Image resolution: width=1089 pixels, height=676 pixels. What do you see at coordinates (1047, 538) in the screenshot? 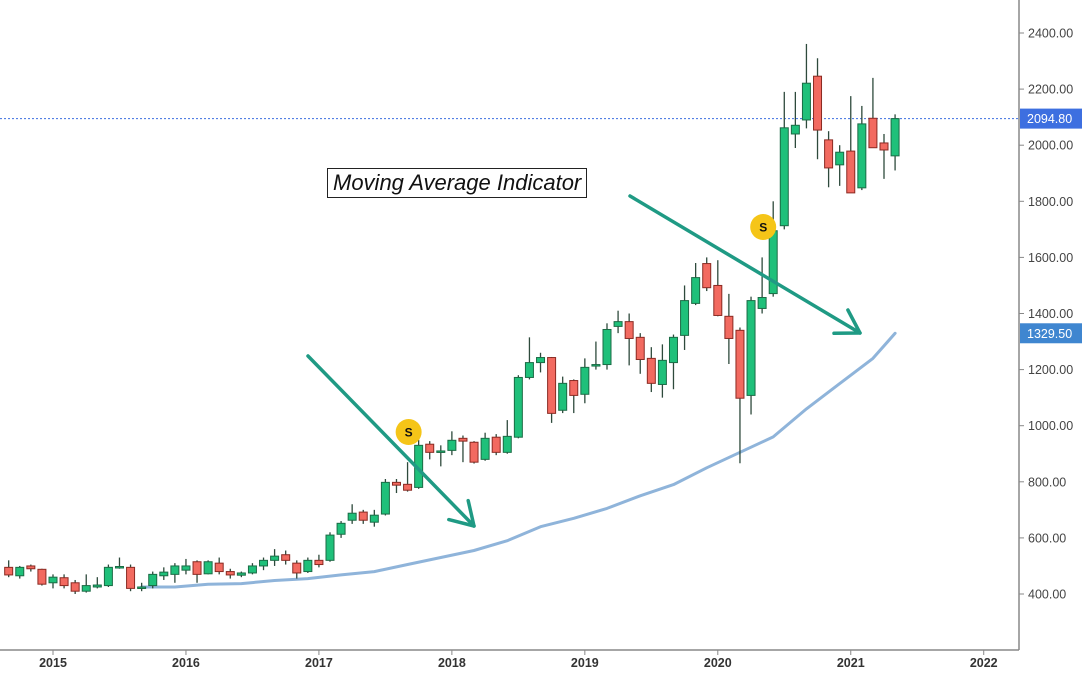
I see `y-tick-label: 600.00` at bounding box center [1047, 538].